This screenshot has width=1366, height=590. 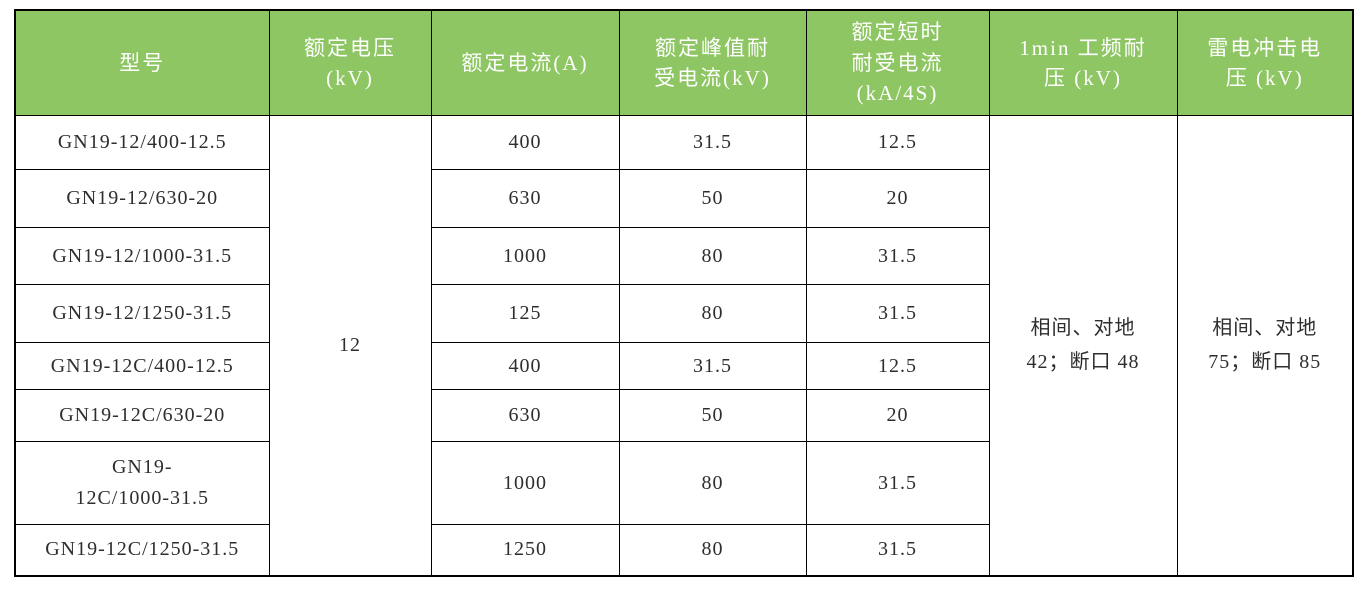 I want to click on table-row: GN19-12/630-20 630 50 20, so click(x=683, y=198).